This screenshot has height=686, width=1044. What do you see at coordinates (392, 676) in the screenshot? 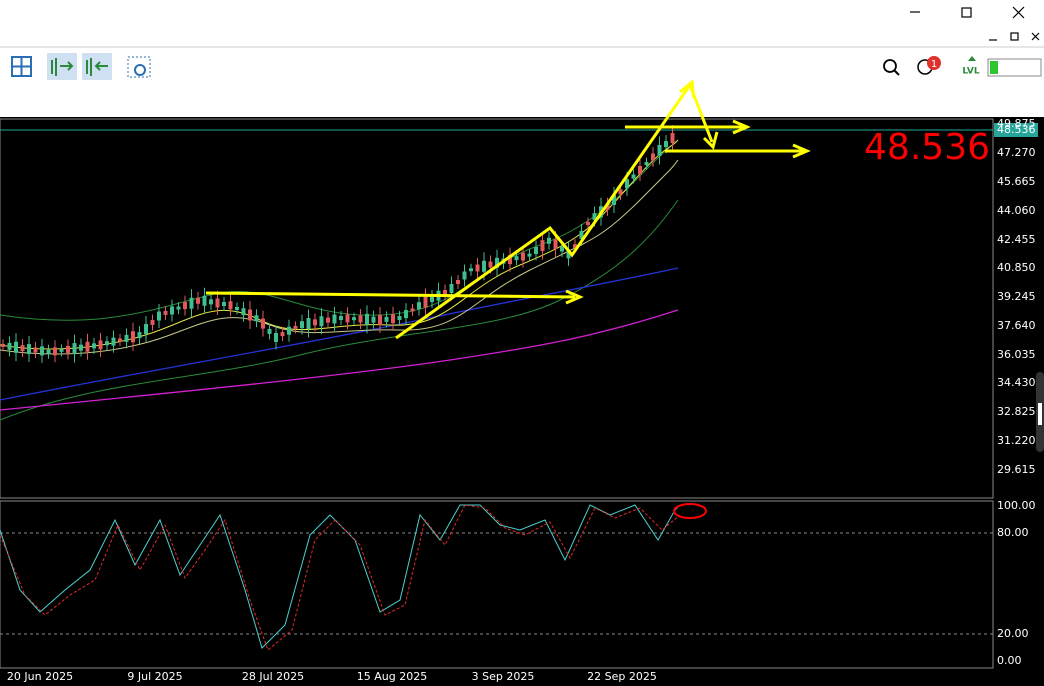
I see `date-tick-label: 15 Aug 2025` at bounding box center [392, 676].